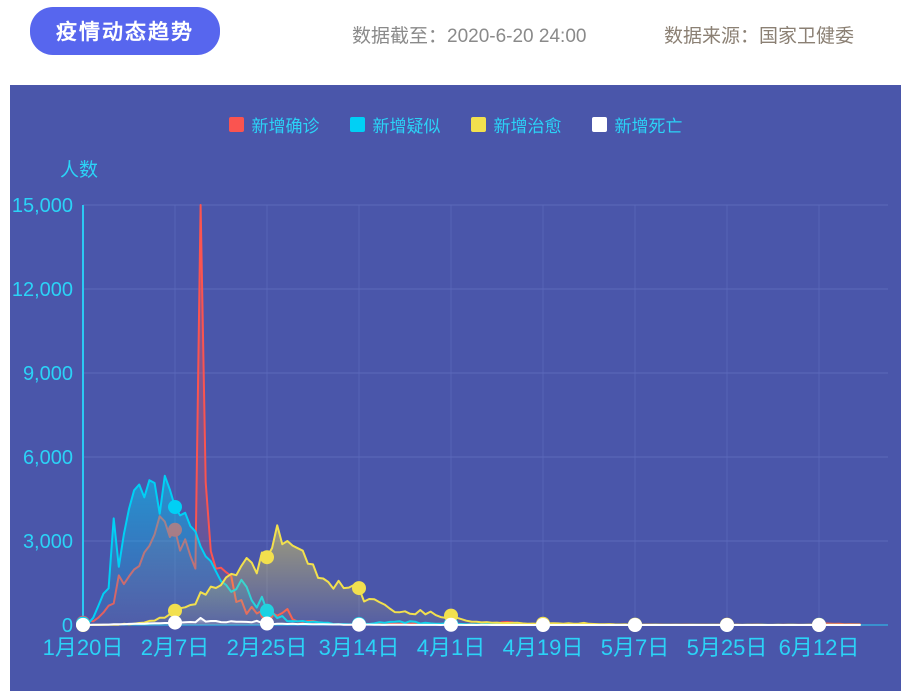 The width and height of the screenshot is (911, 691). I want to click on y-axis-tick-labels: 0 3,000 6,000 9,000 12,000 15,000, so click(42, 416).